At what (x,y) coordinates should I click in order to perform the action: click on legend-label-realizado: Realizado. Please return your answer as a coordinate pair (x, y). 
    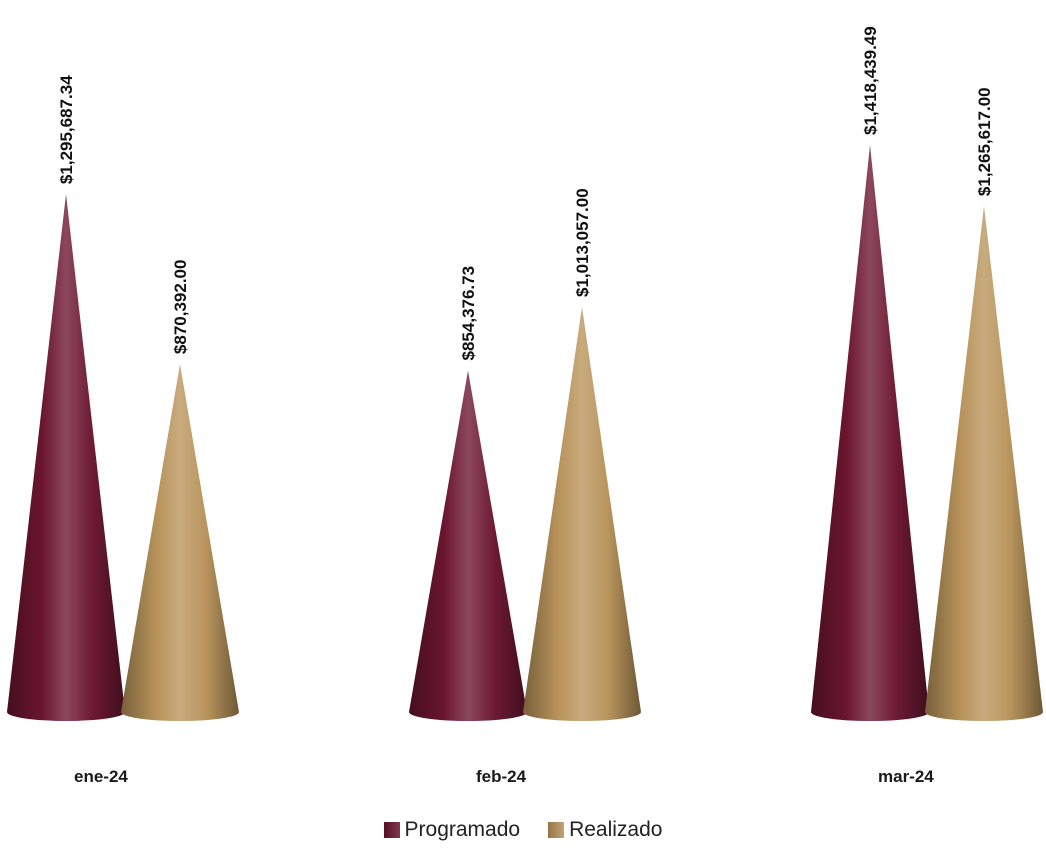
    Looking at the image, I should click on (616, 829).